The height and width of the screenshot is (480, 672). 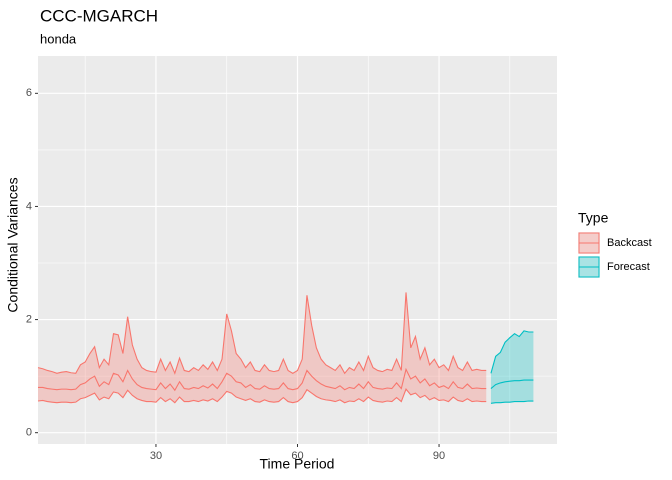 What do you see at coordinates (297, 464) in the screenshot?
I see `x-axis-label: Time Period` at bounding box center [297, 464].